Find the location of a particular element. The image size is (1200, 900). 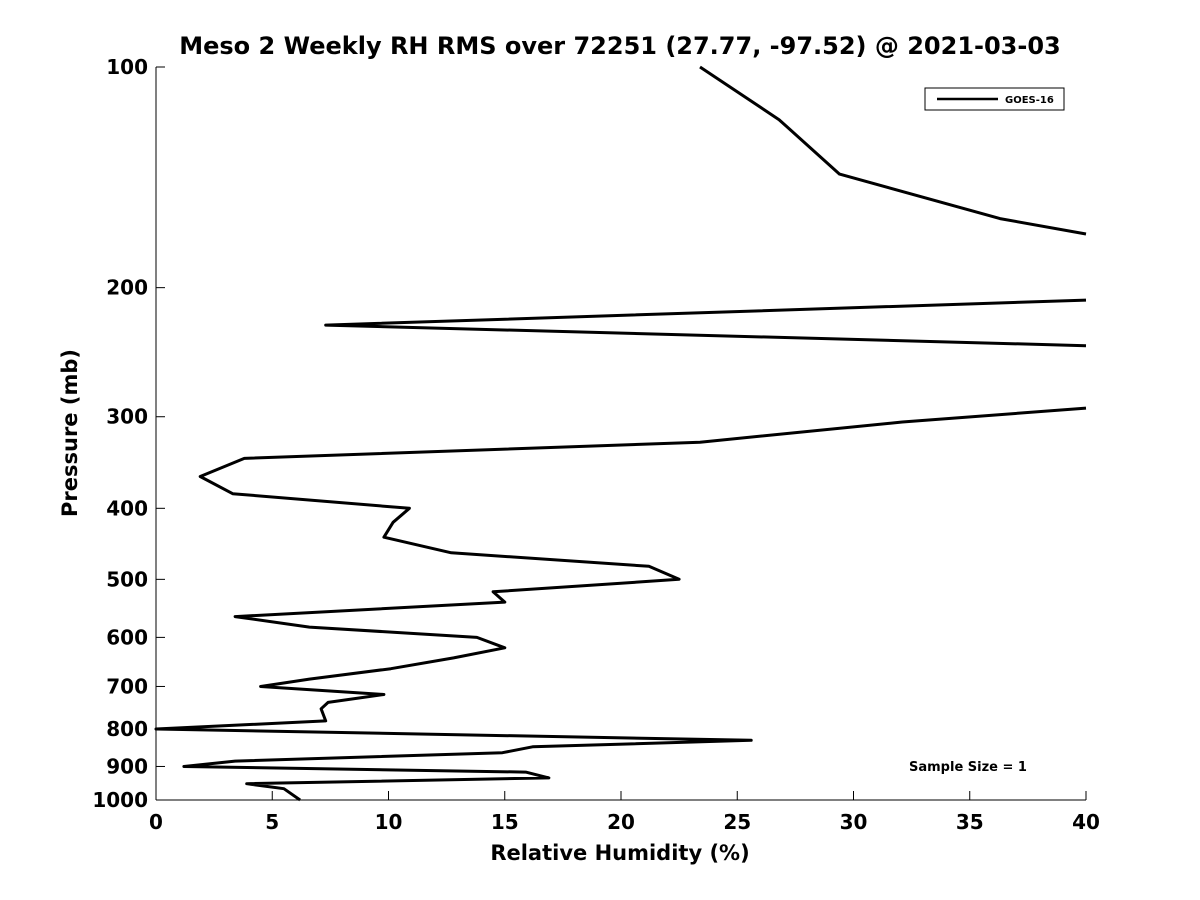

sample-size-annotation: Sample Size = 1 is located at coordinates (968, 767).